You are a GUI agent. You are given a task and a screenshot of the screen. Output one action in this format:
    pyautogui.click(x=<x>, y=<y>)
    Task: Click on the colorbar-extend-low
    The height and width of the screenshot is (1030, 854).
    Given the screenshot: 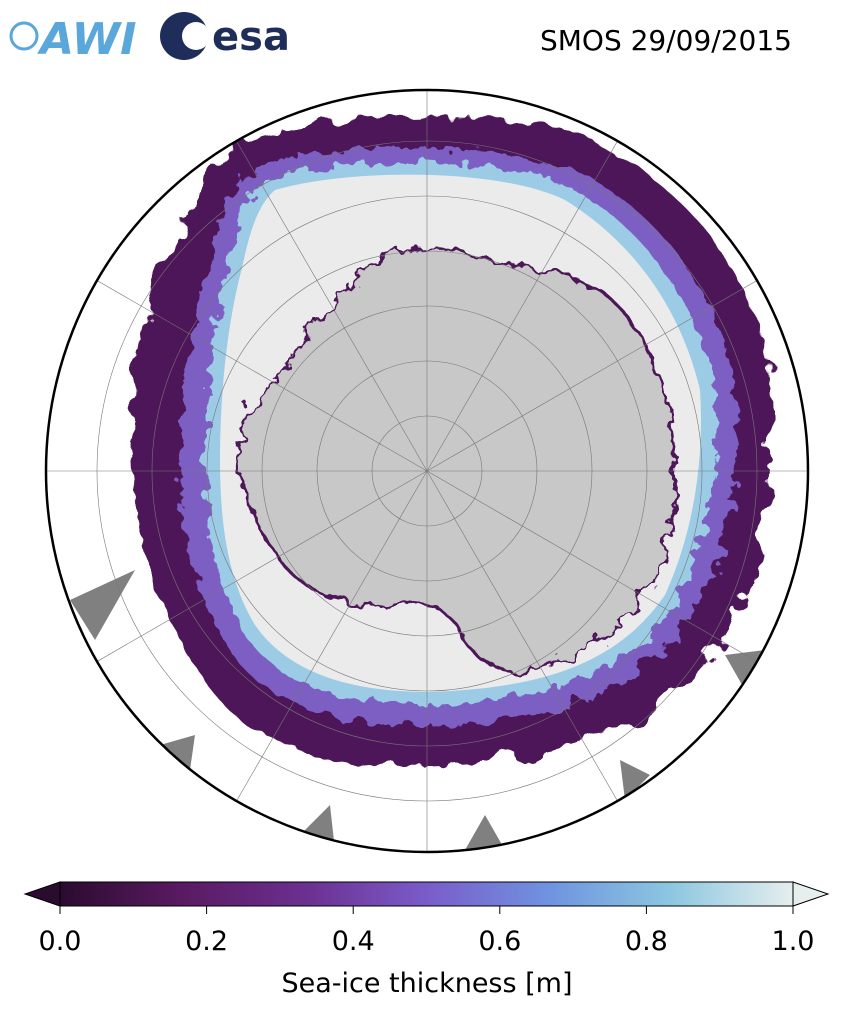 What is the action you would take?
    pyautogui.click(x=42, y=894)
    